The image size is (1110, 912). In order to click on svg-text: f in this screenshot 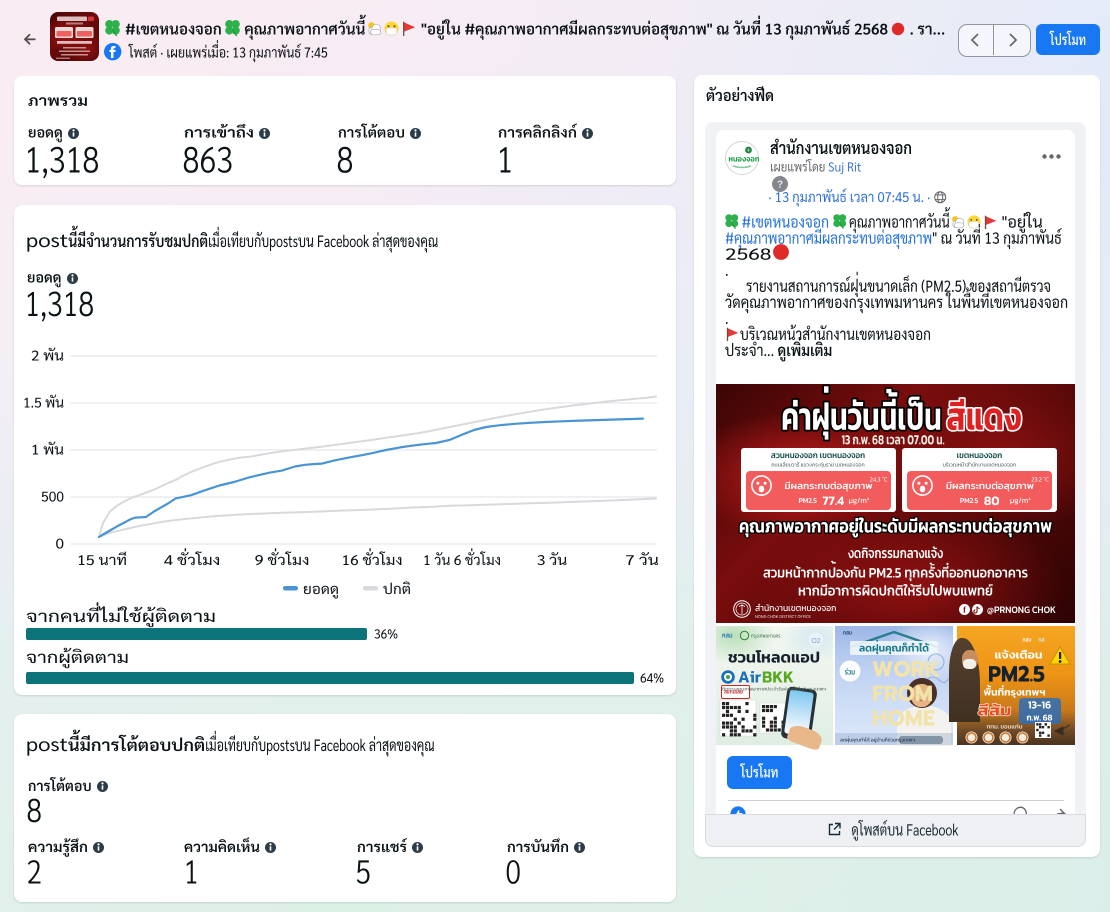, I will do `click(964, 610)`.